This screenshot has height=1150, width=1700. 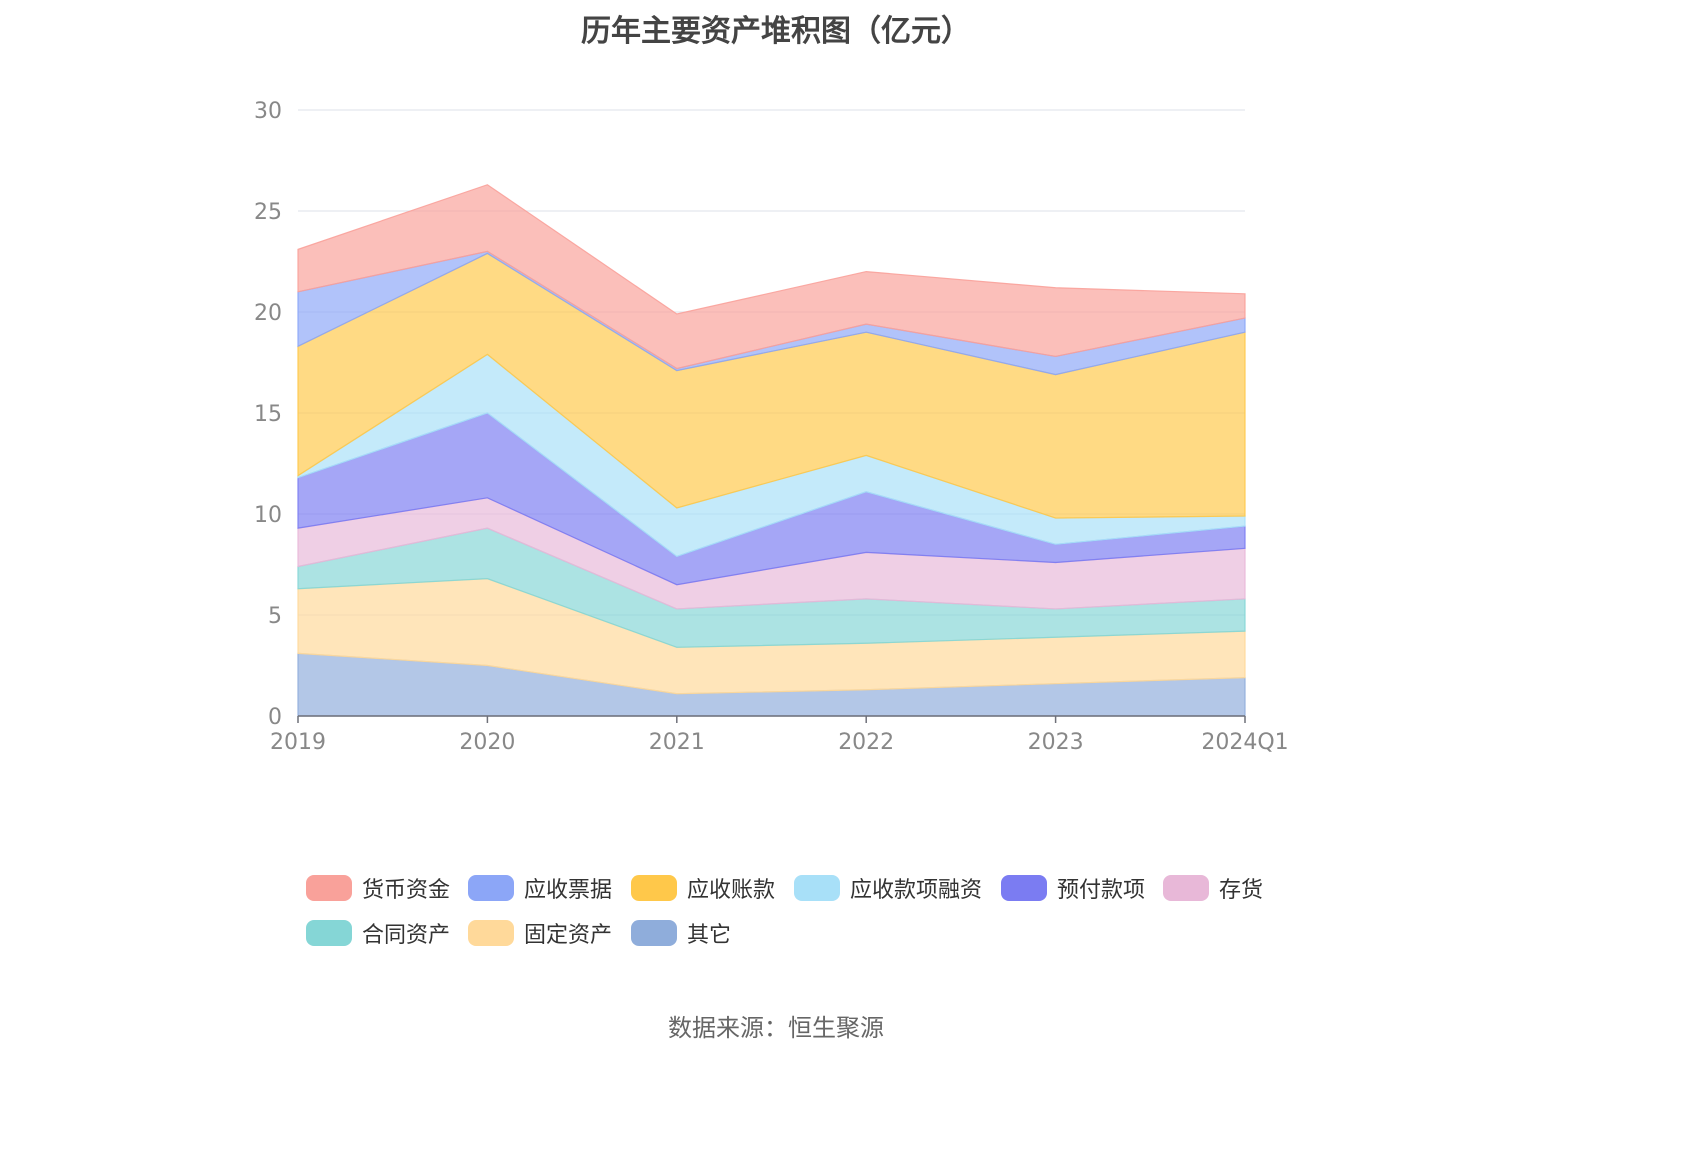 What do you see at coordinates (487, 742) in the screenshot?
I see `x-tick-label: 2020` at bounding box center [487, 742].